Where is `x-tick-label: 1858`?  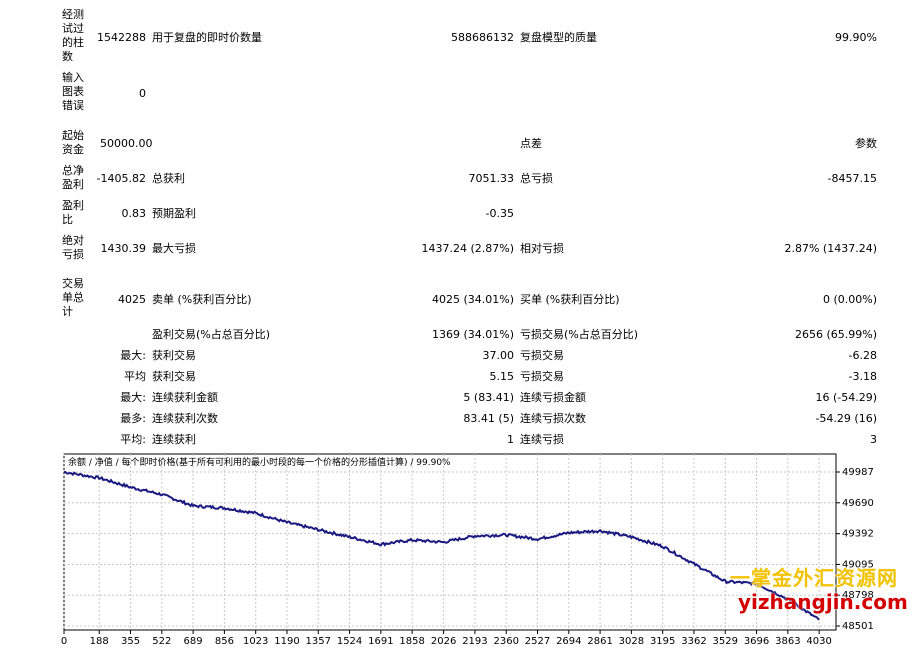
x-tick-label: 1858 is located at coordinates (411, 641).